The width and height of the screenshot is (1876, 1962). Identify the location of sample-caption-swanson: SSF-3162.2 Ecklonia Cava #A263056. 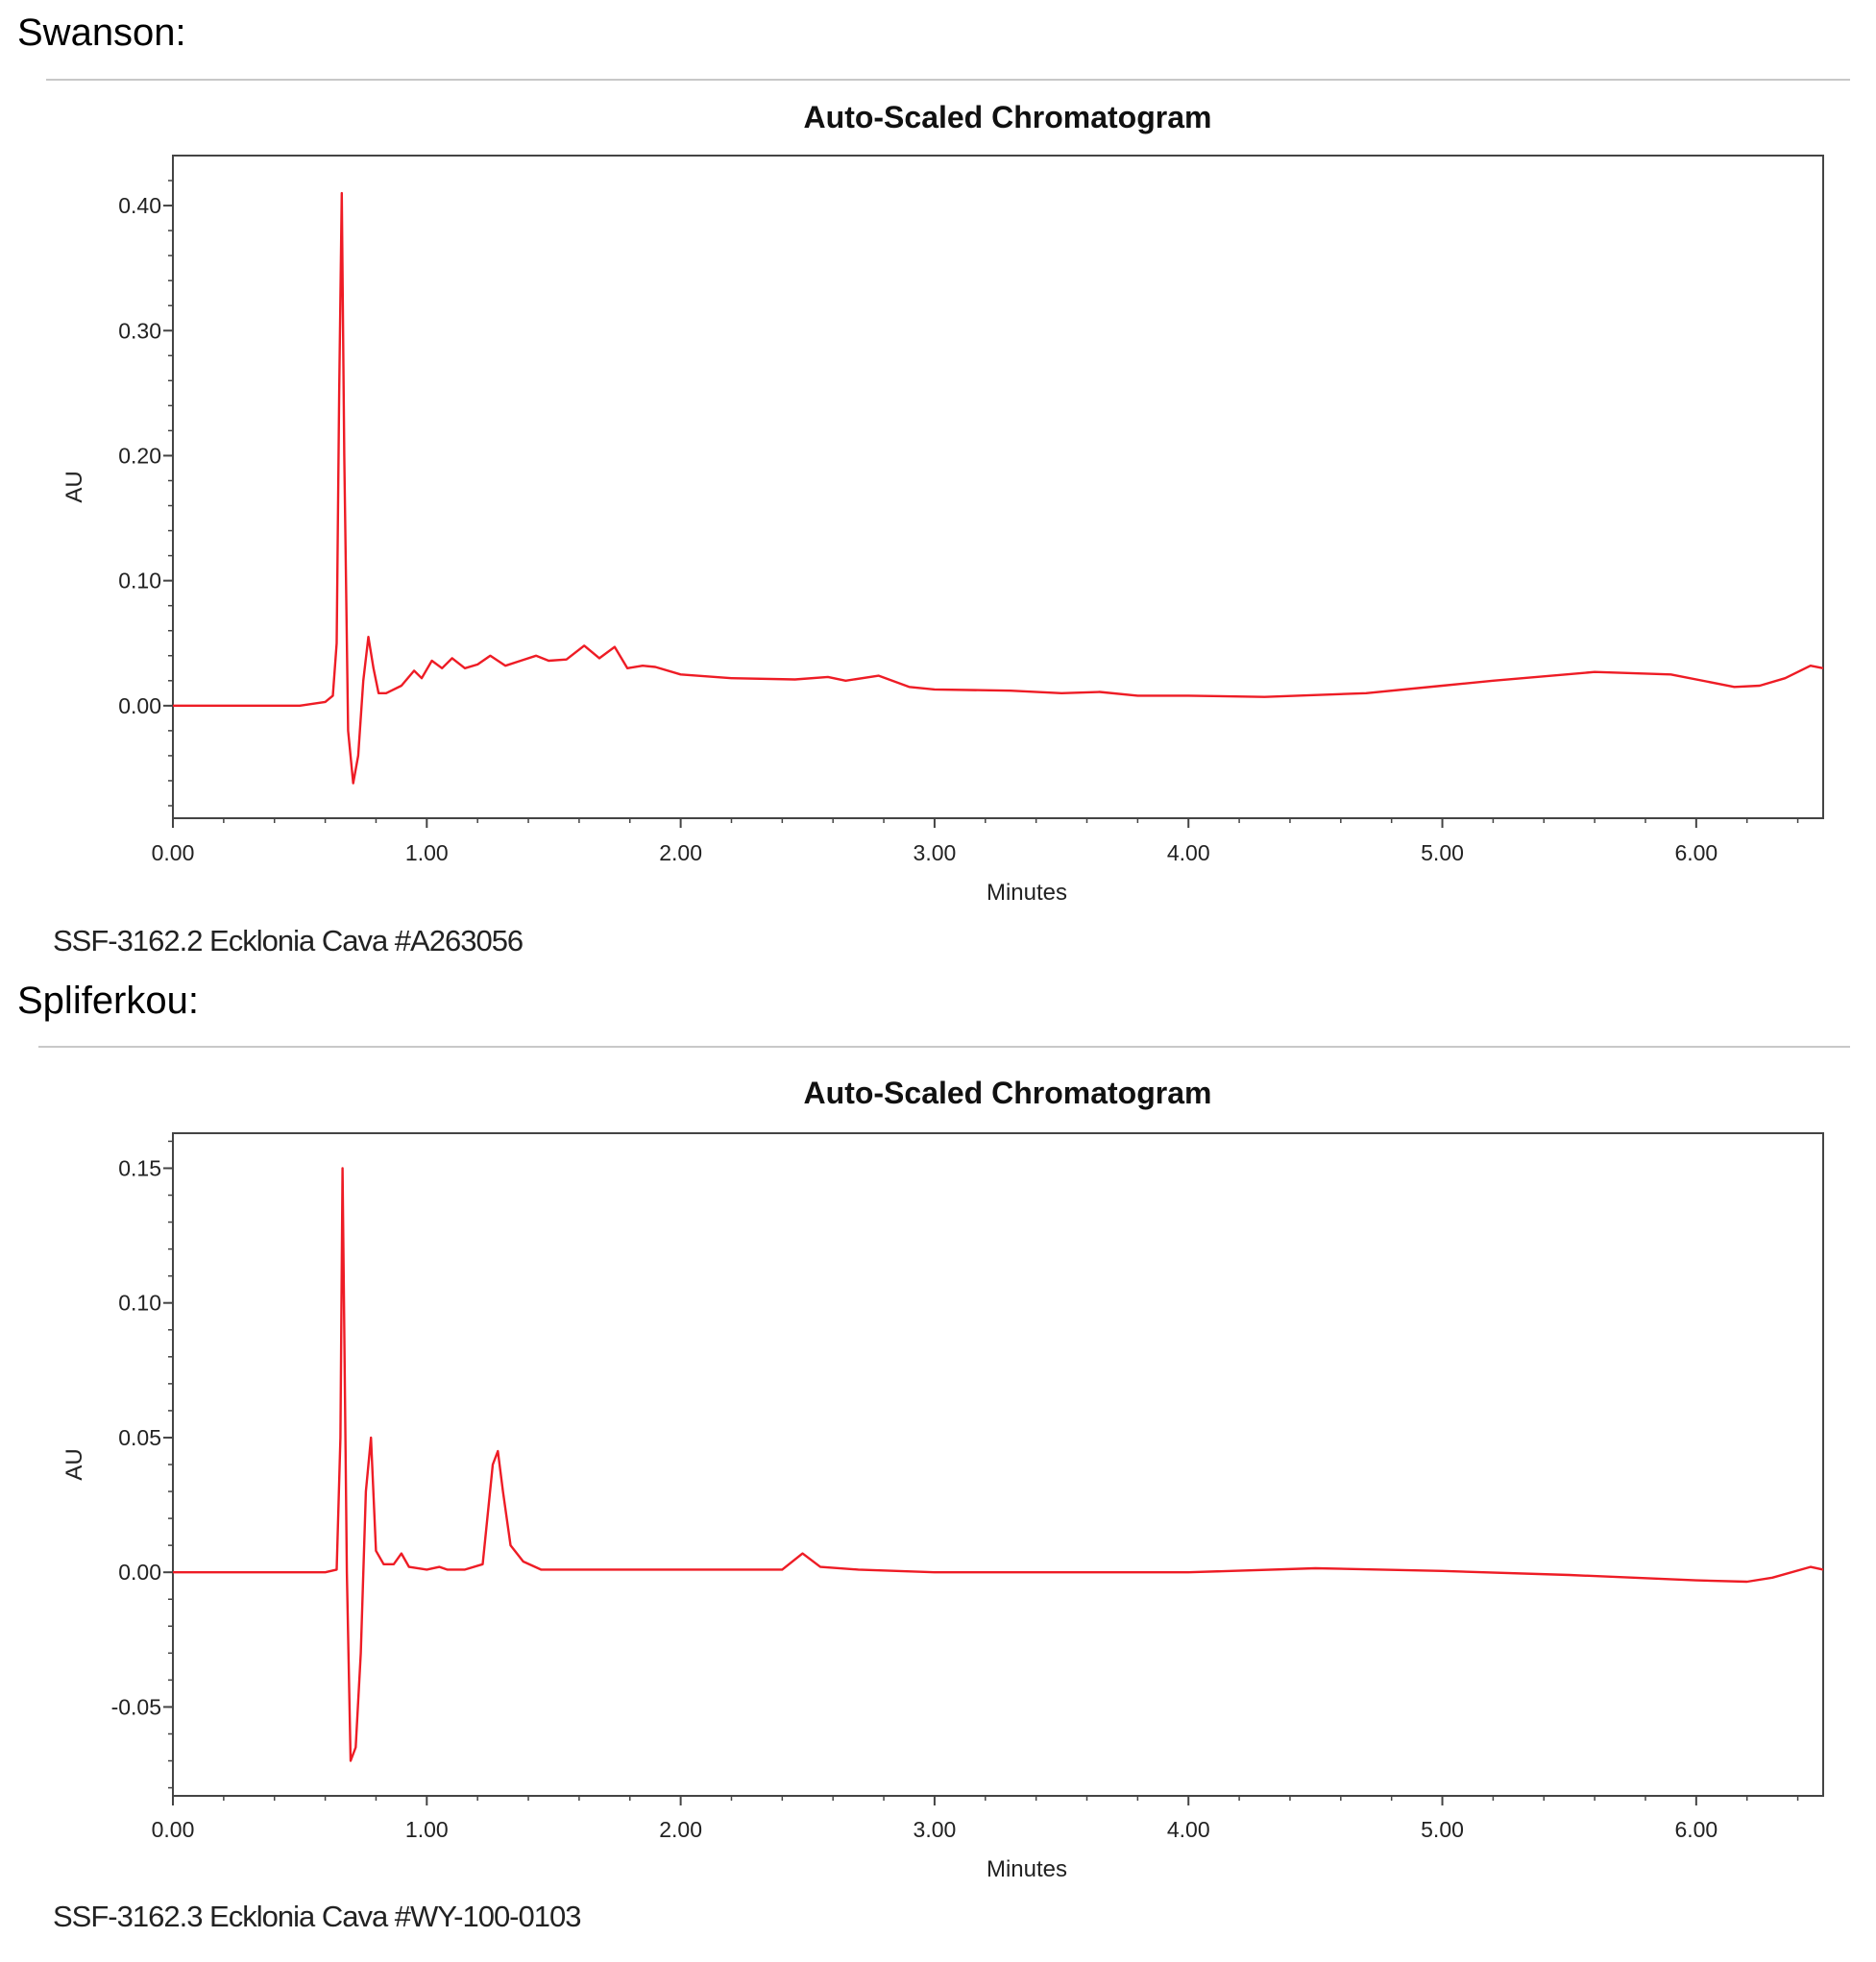
(288, 941).